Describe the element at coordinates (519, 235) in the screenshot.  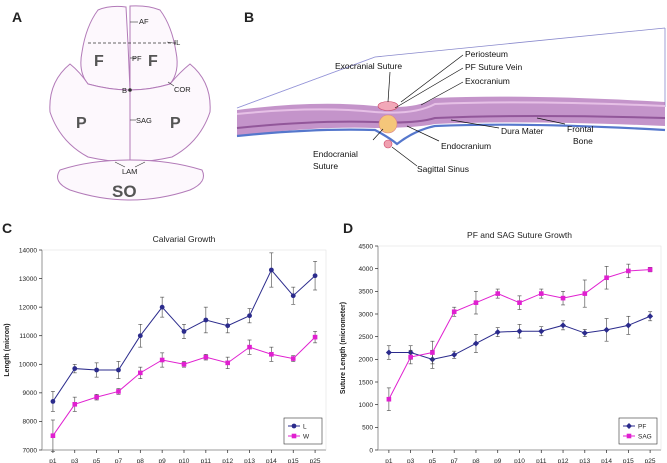
I see `chart-title: PF and SAG Suture Growth` at that location.